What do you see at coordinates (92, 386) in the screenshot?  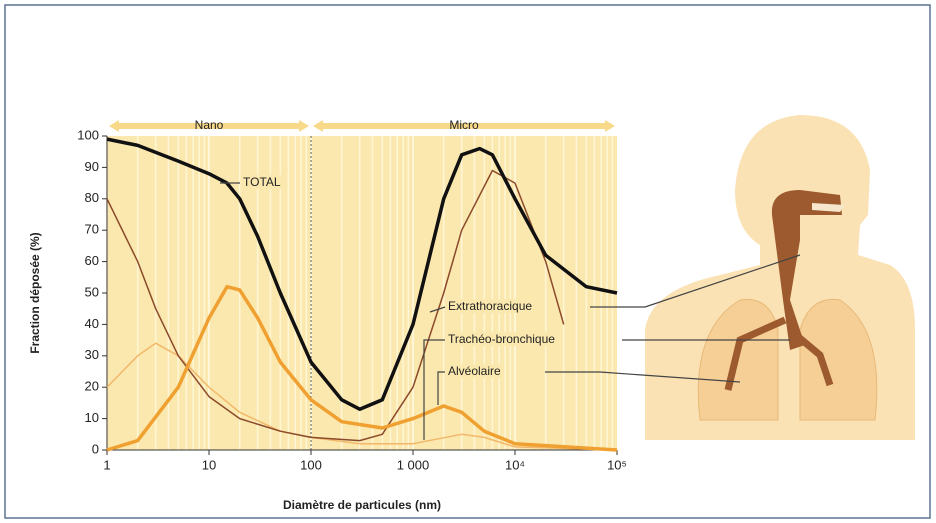 I see `y-tick-label: 20` at bounding box center [92, 386].